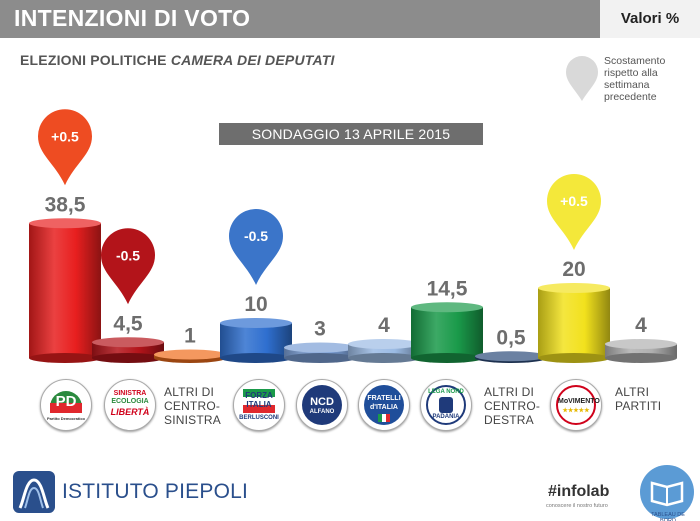  Describe the element at coordinates (447, 288) in the screenshot. I see `value-label-7: 14,5` at that location.